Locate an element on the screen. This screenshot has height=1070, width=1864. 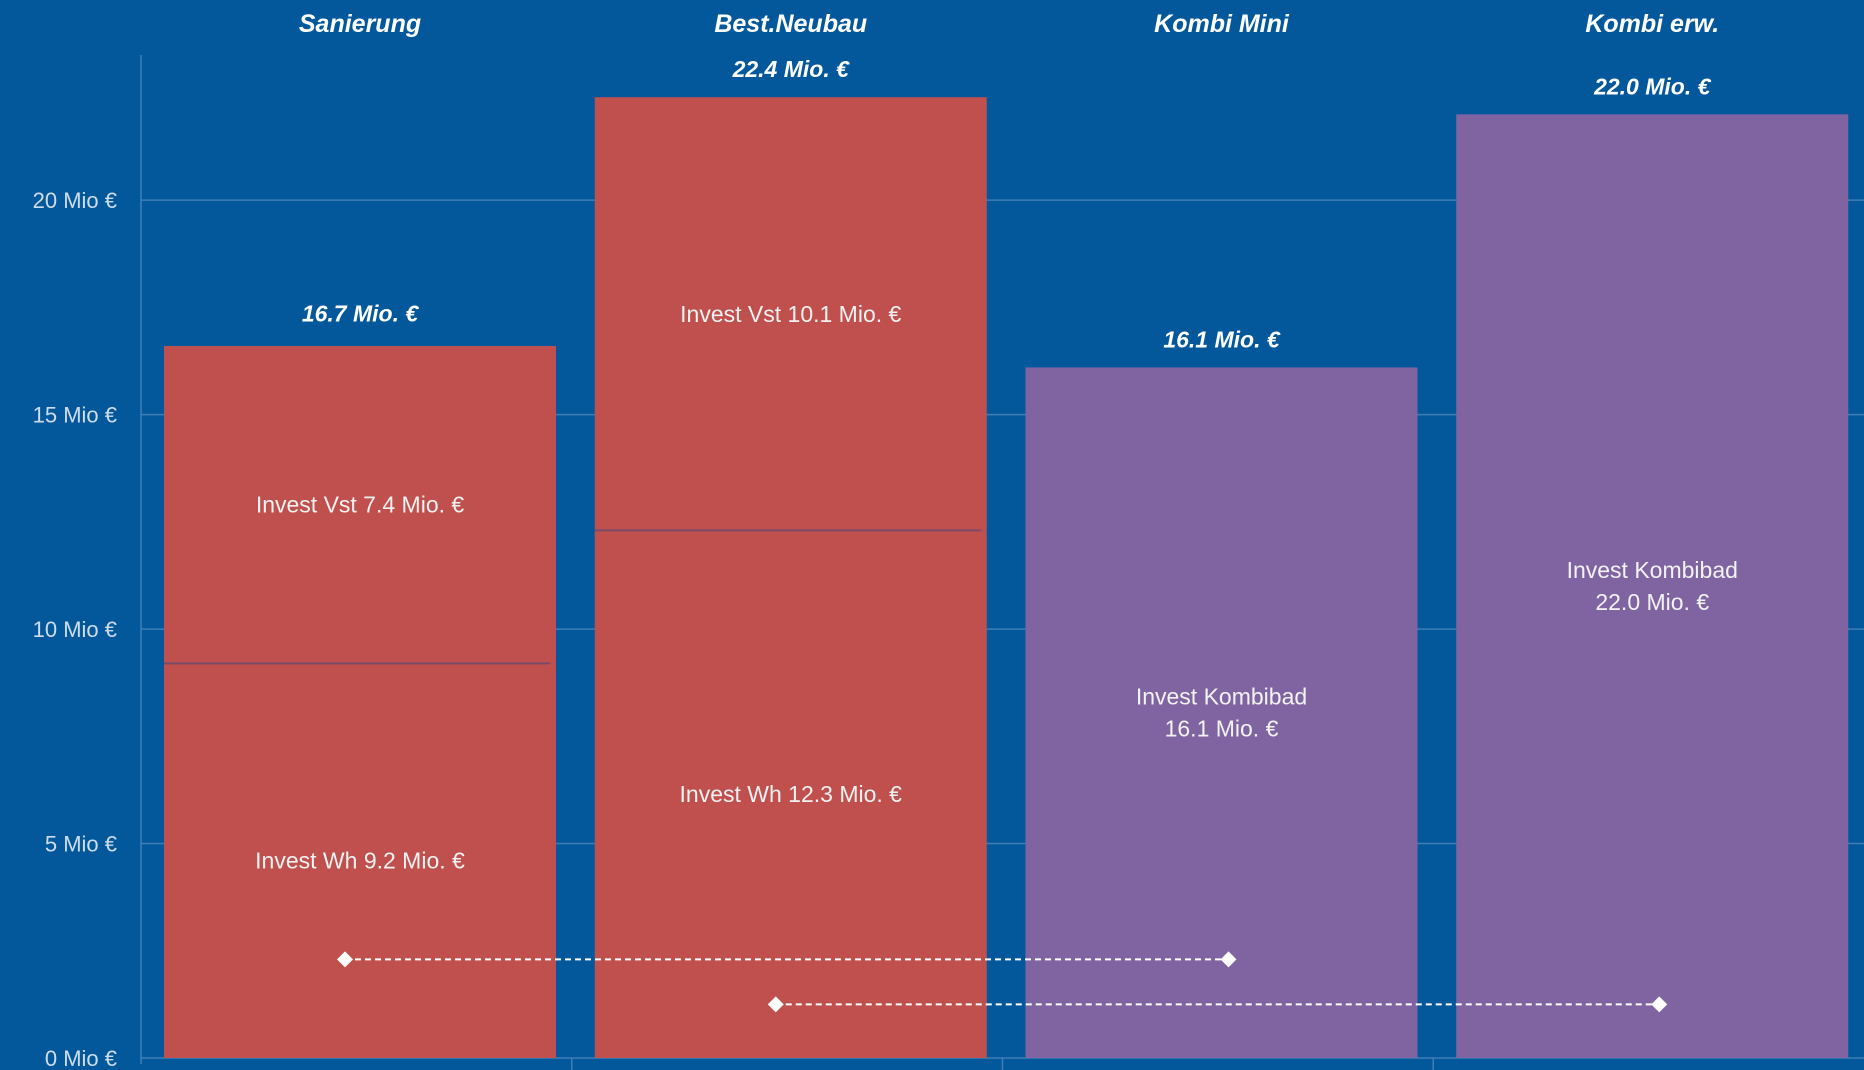
segment-label: 22.0 Mio. € is located at coordinates (1652, 602).